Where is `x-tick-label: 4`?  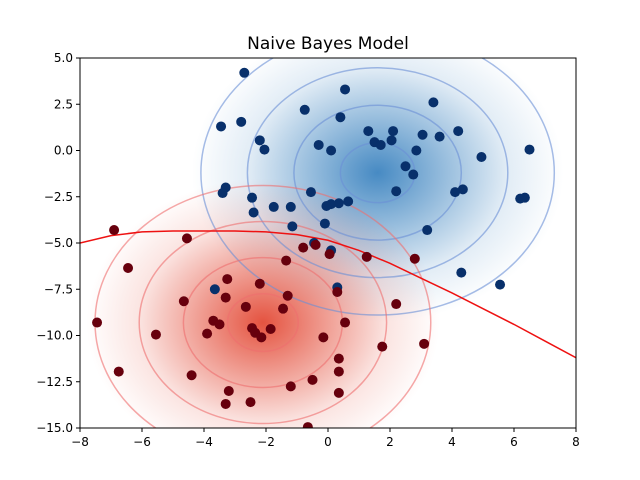 x-tick-label: 4 is located at coordinates (452, 442).